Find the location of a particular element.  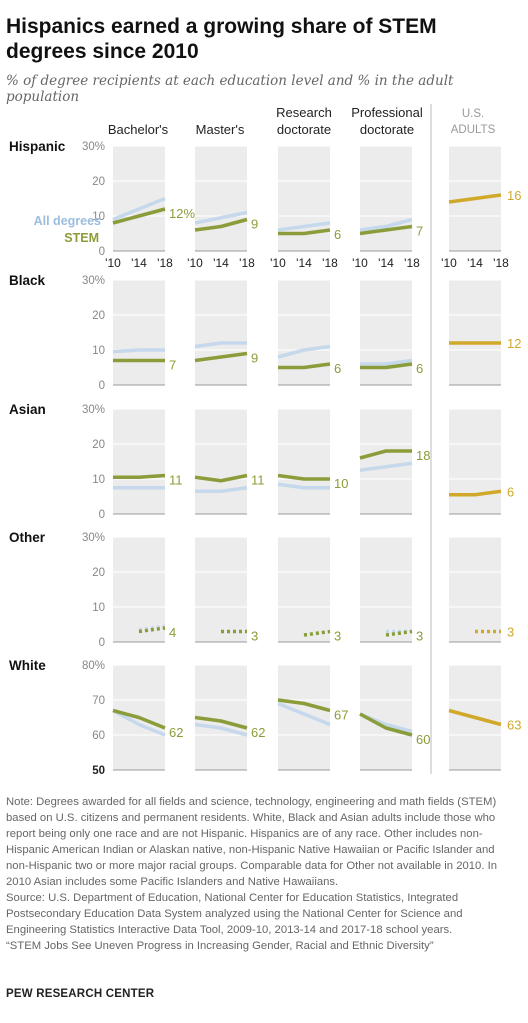

column-header-2: doctorate is located at coordinates (304, 129).